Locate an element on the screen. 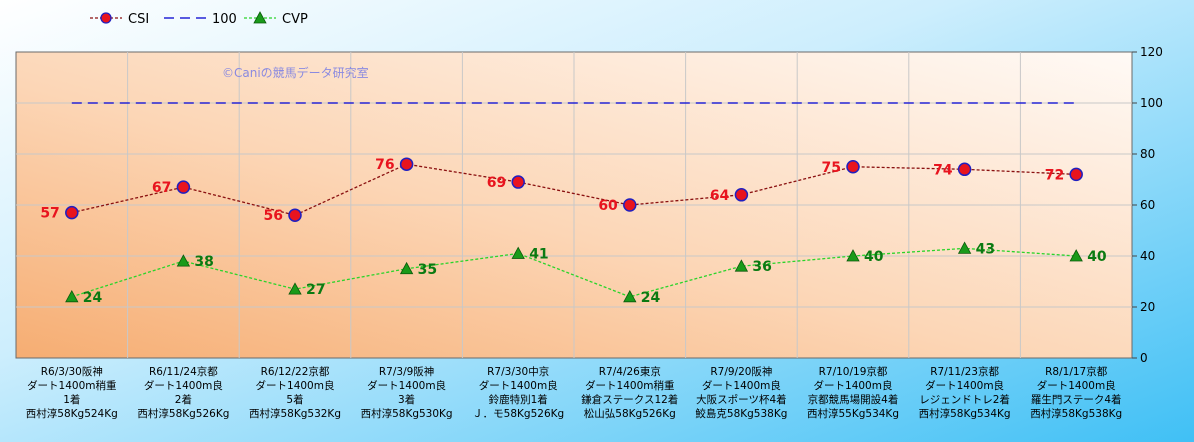  category-label-line: R7/11/23京都 is located at coordinates (964, 371).